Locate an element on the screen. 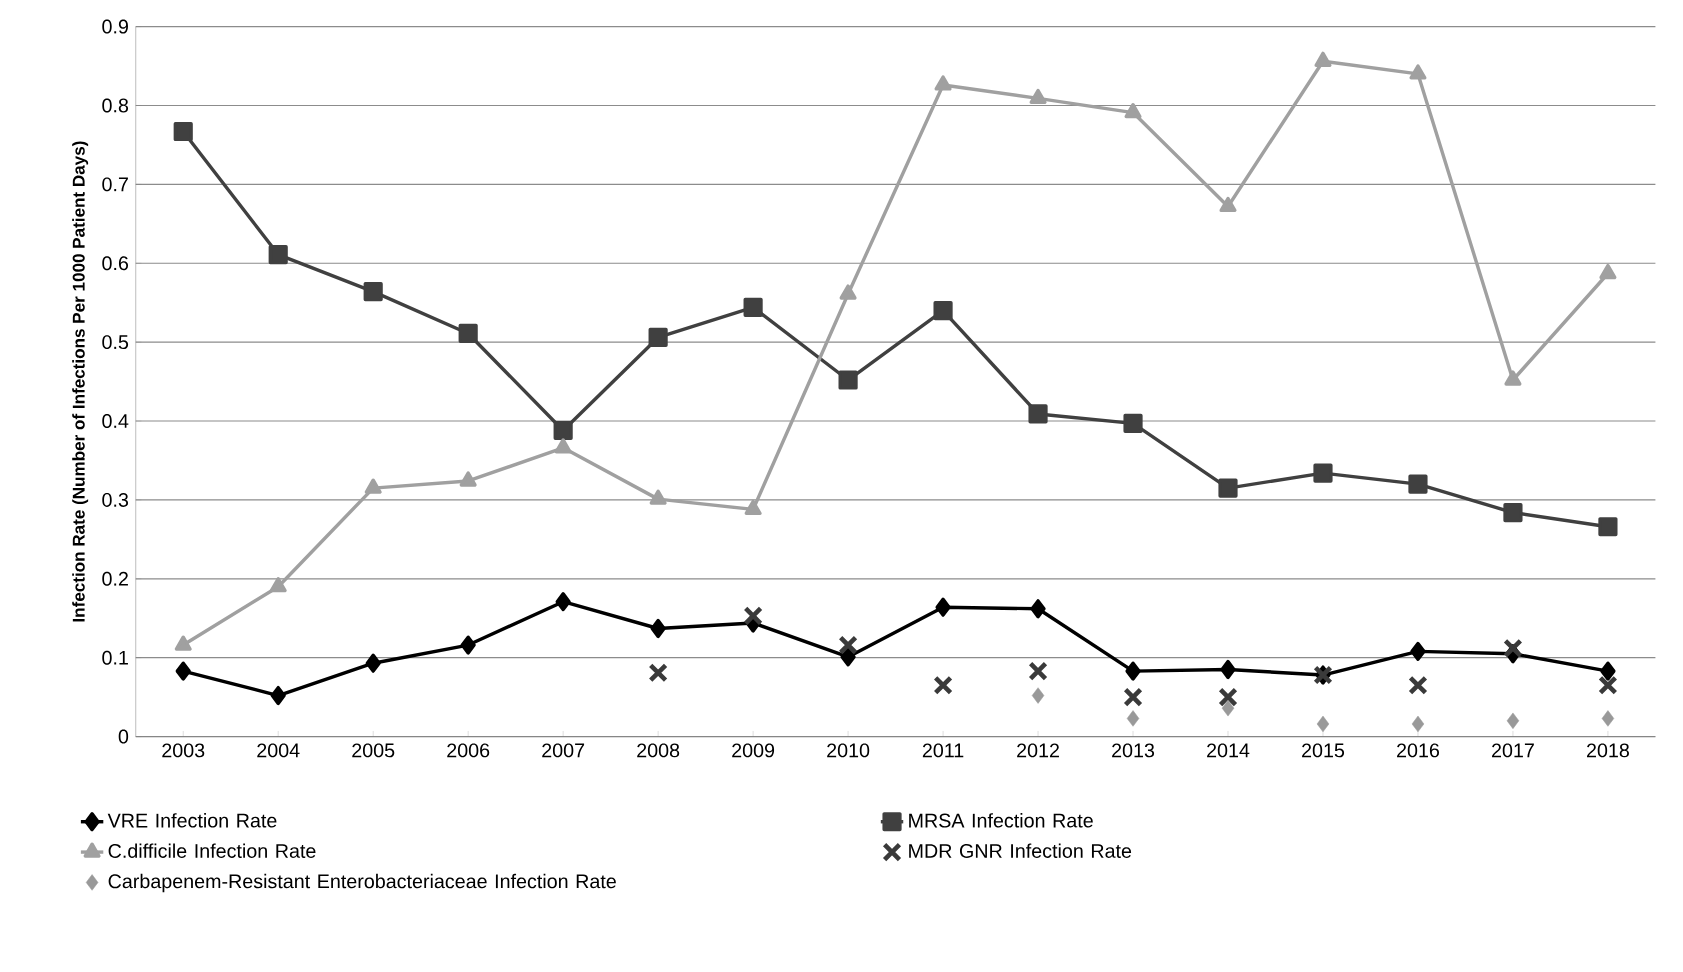 This screenshot has width=1683, height=972. x-tick-label: 2012 is located at coordinates (1038, 750).